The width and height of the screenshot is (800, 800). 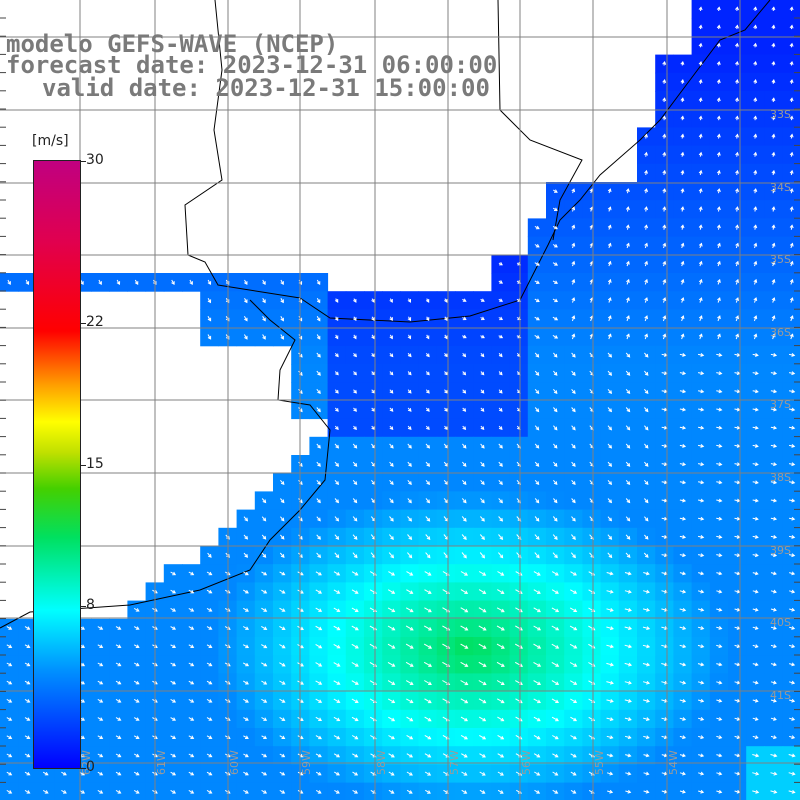 I want to click on colorbar-tick-mark, so click(x=83, y=607).